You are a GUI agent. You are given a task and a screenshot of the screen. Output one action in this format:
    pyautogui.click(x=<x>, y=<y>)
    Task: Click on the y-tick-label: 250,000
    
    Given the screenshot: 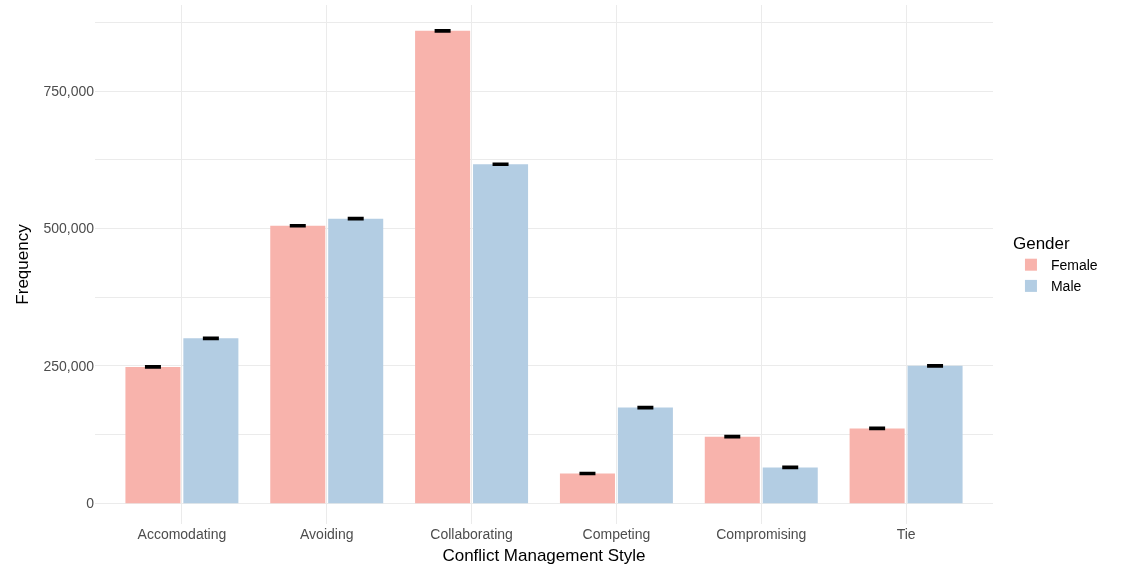 What is the action you would take?
    pyautogui.click(x=69, y=365)
    